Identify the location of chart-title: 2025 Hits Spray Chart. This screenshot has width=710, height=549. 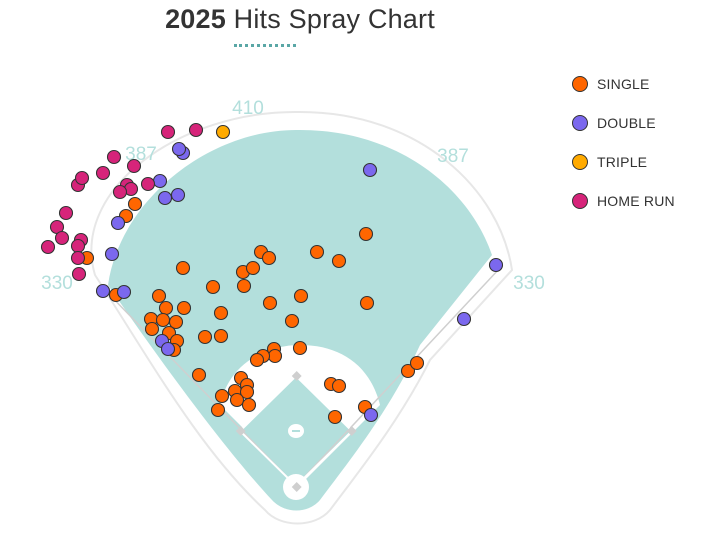
(300, 19).